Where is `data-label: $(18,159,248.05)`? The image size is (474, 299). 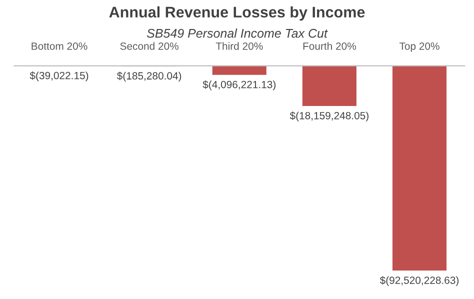
data-label: $(18,159,248.05) is located at coordinates (329, 117).